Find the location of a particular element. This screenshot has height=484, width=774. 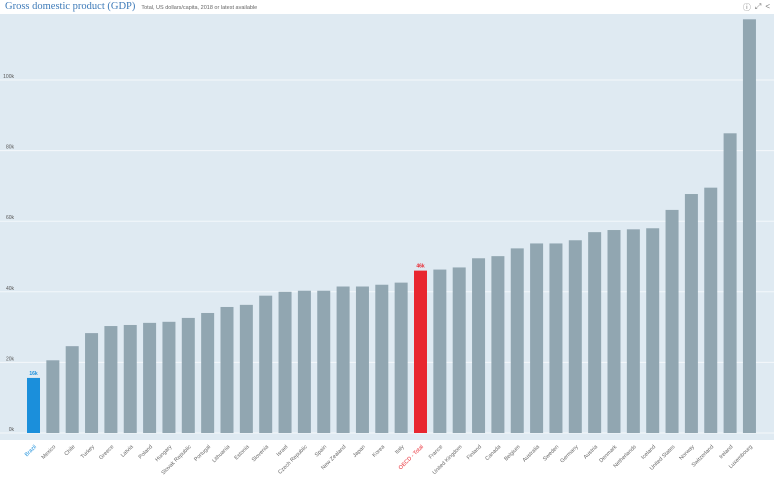

bar-portugal is located at coordinates (208, 372).